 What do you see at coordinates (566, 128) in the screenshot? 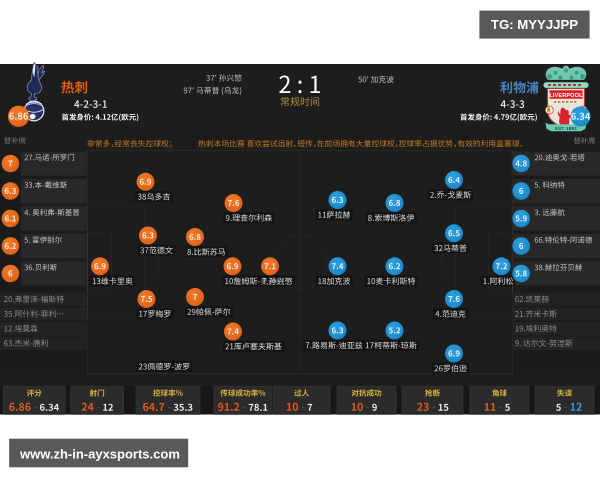
I see `svg-text: EST 1892` at bounding box center [566, 128].